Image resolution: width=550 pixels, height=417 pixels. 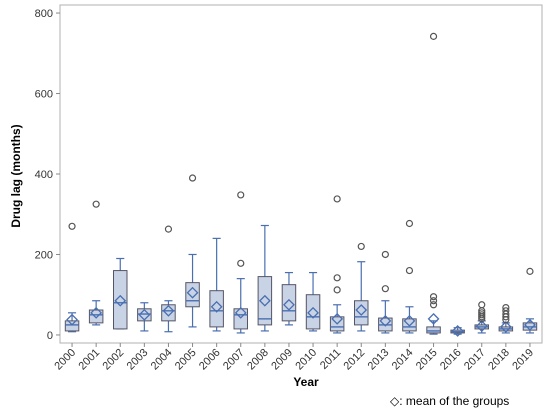 I want to click on x-tick-label: 2000, so click(x=65, y=360).